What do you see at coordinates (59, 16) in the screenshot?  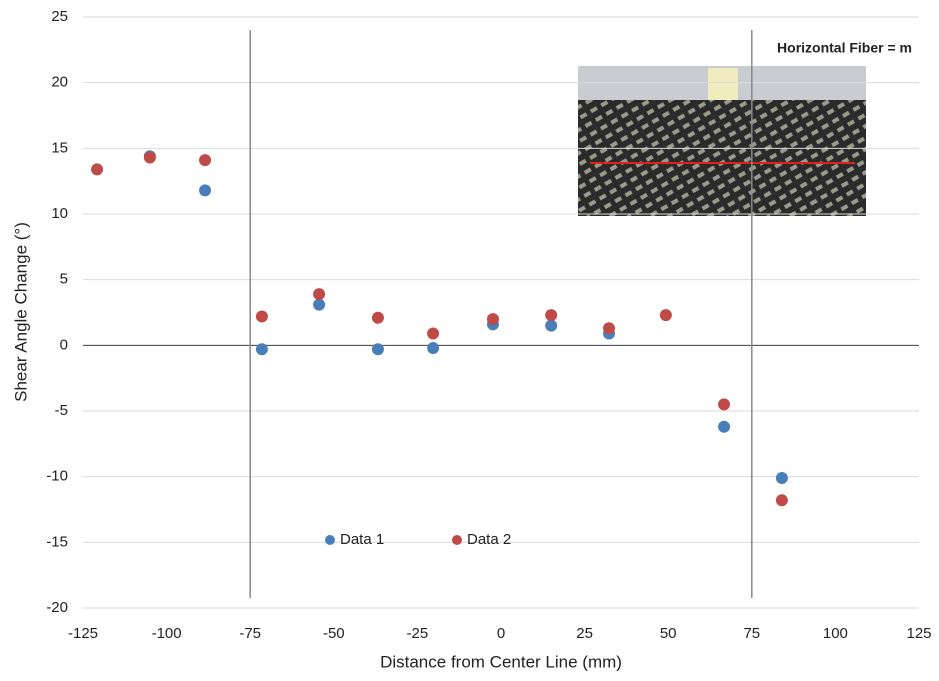 I see `y-tick-label: 25` at bounding box center [59, 16].